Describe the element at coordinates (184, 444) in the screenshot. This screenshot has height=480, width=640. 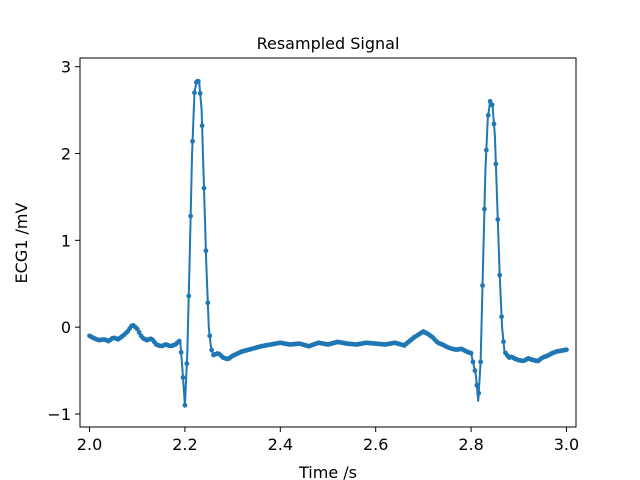
I see `x-tick-label: 2.2` at that location.